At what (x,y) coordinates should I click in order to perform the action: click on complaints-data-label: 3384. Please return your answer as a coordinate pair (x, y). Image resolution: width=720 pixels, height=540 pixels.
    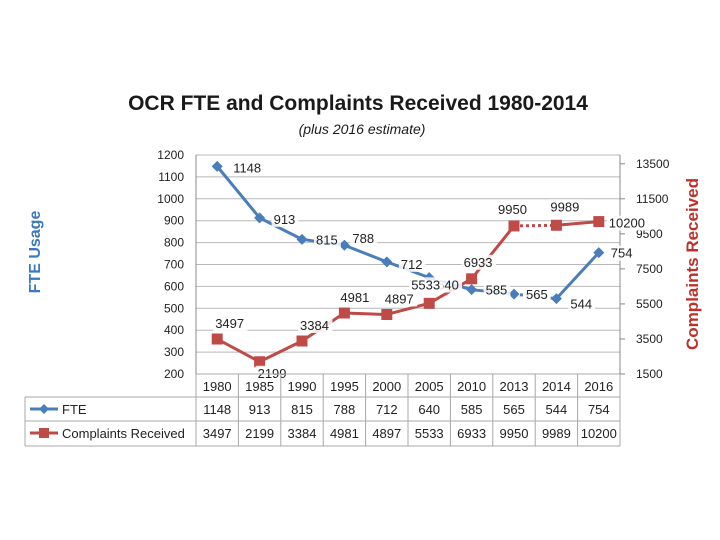
    Looking at the image, I should click on (314, 325).